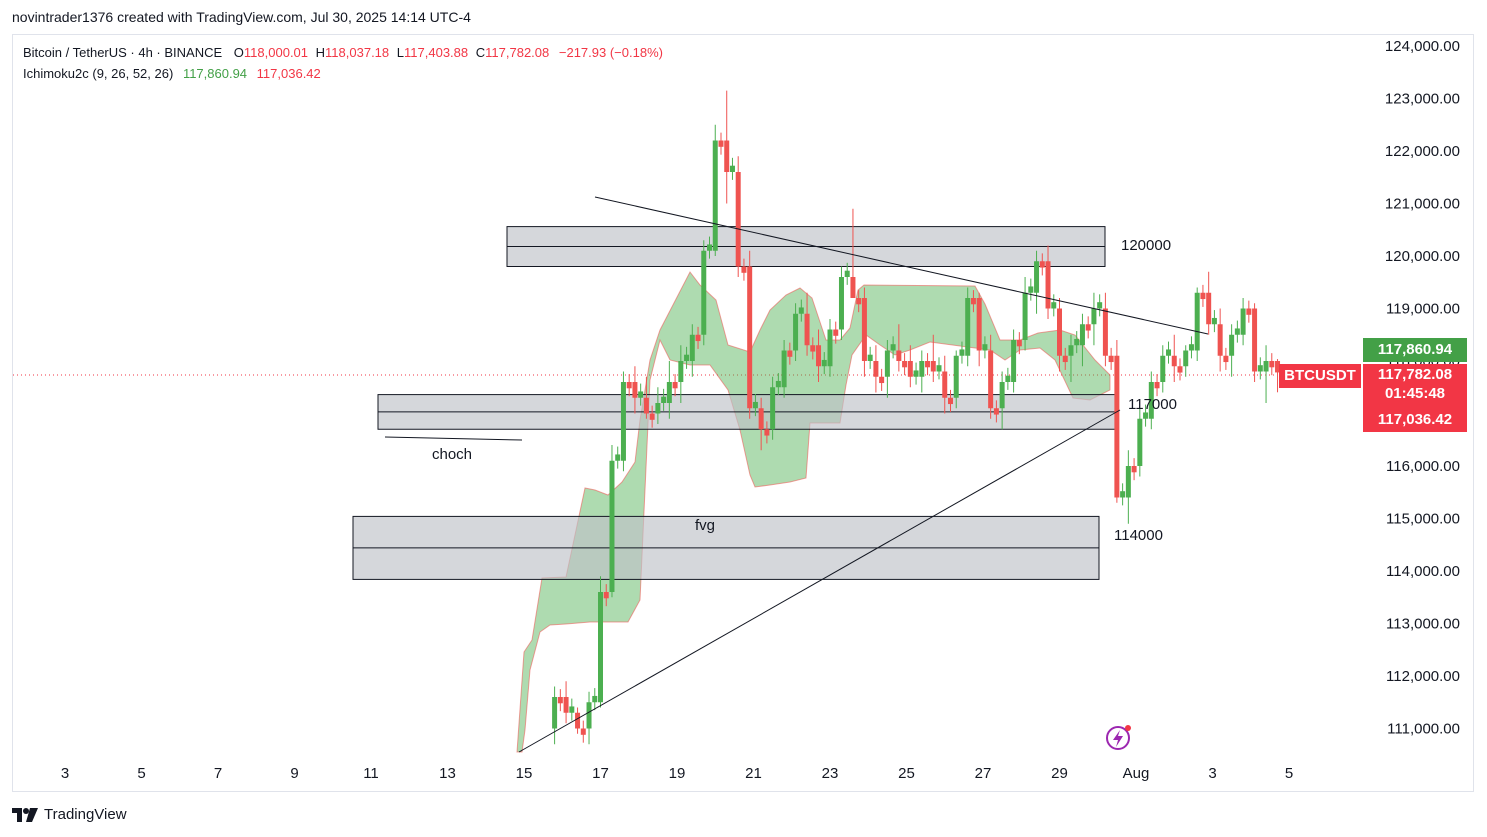  Describe the element at coordinates (1320, 376) in the screenshot. I see `ticker-tag: BTCUSDT` at that location.